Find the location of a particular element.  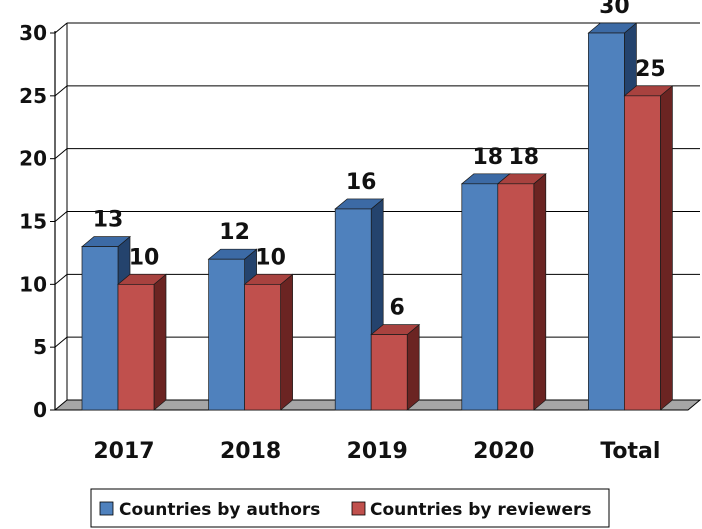

x-tick-label: 2020 is located at coordinates (503, 451).